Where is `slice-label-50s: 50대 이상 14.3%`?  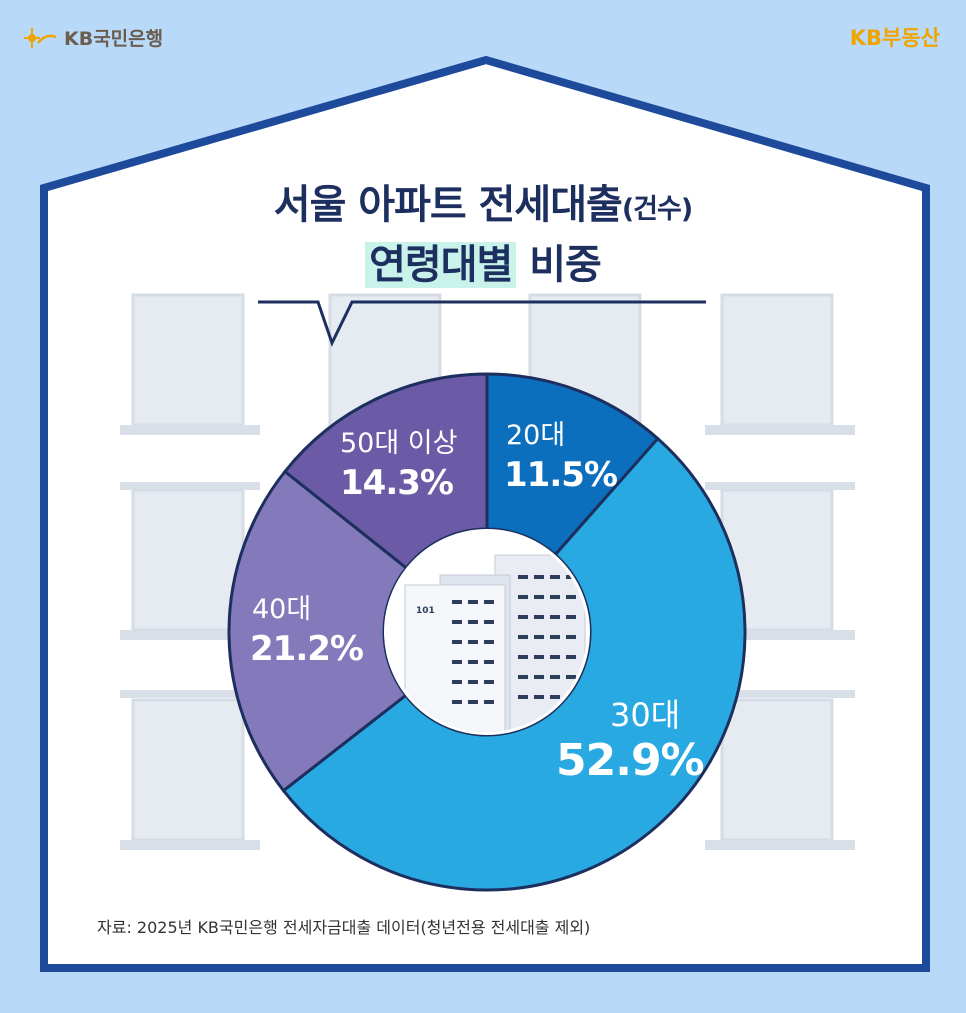 slice-label-50s: 50대 이상 14.3% is located at coordinates (398, 465).